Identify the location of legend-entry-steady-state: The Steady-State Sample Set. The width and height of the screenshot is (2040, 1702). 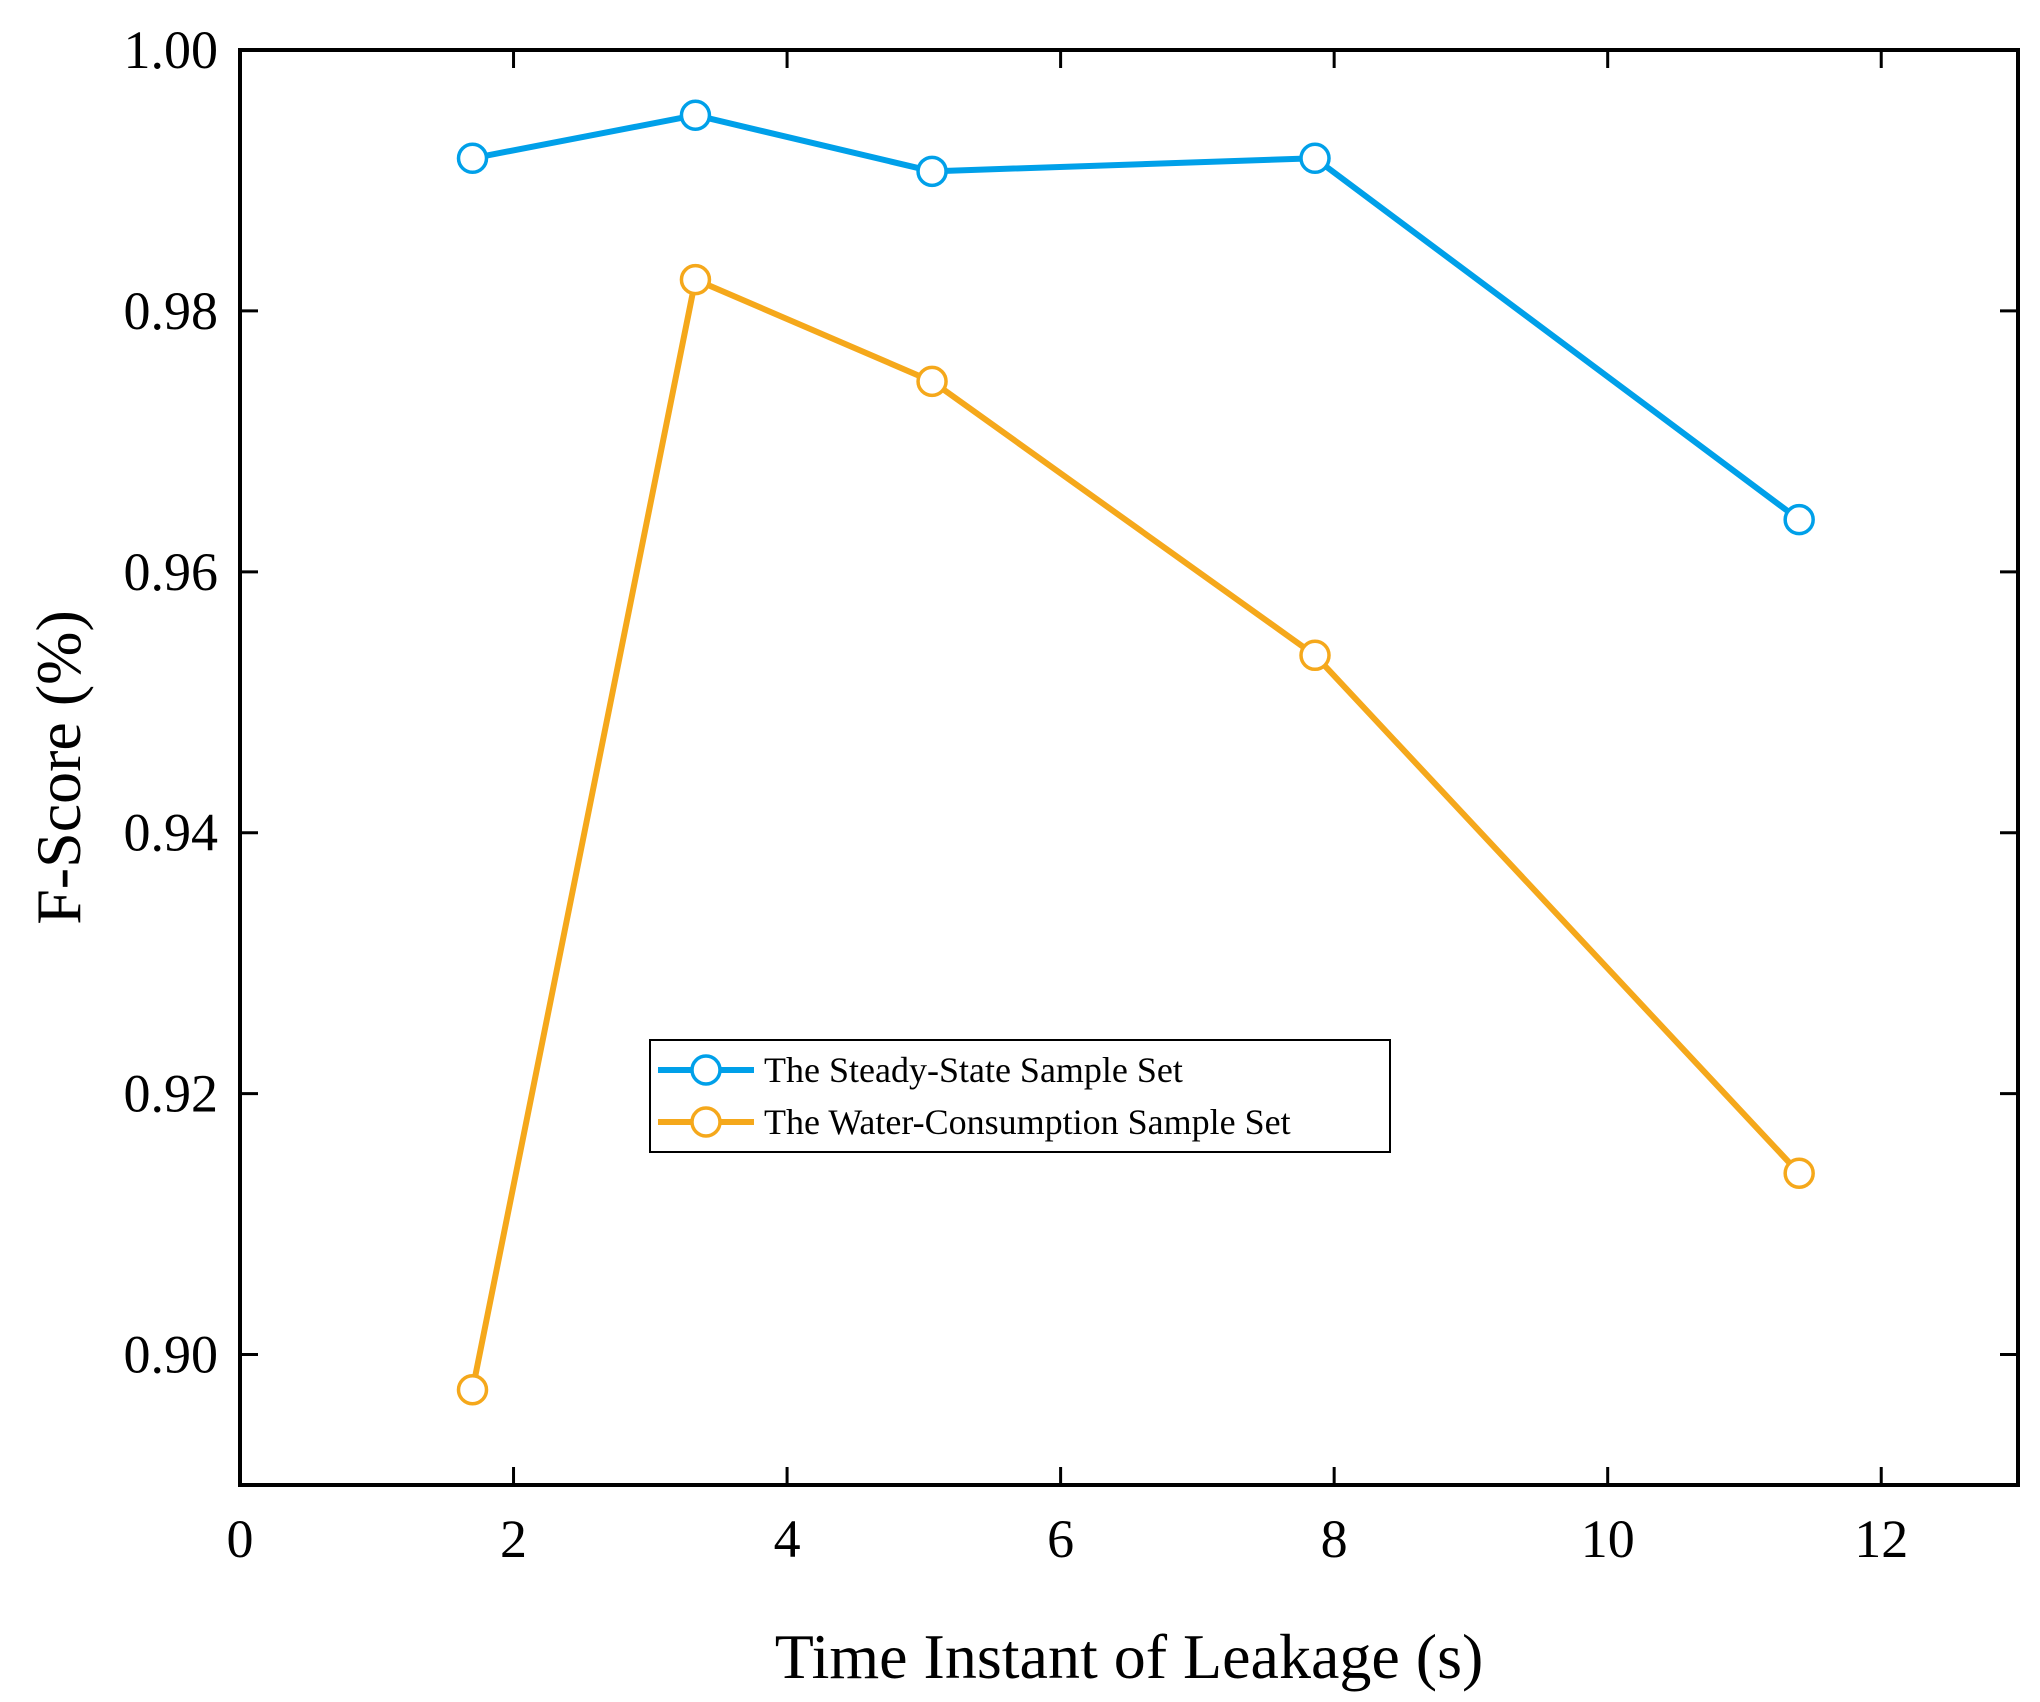
(920, 1070).